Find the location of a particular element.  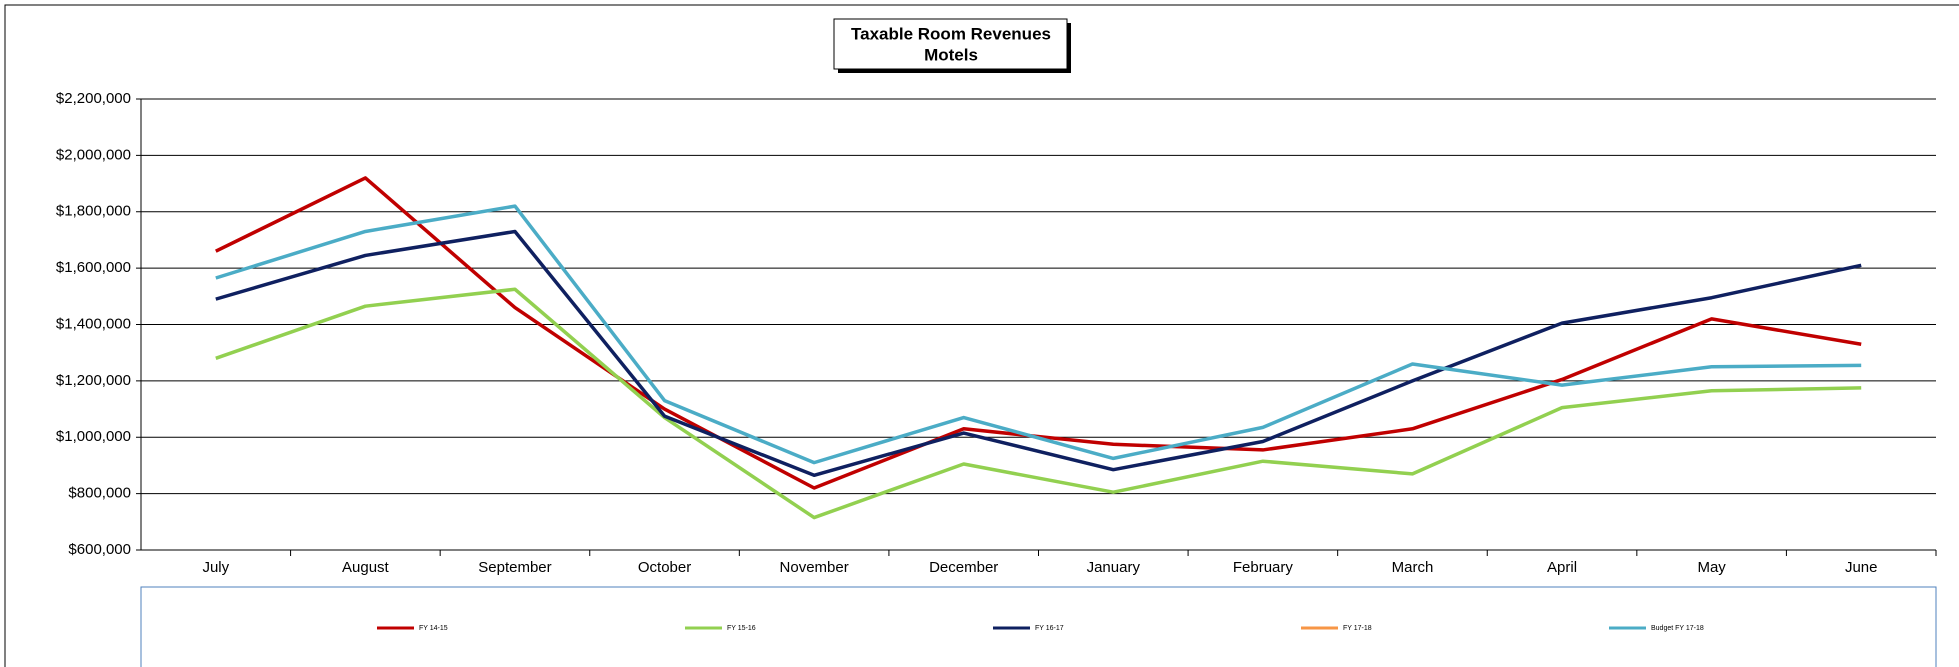

legend-label: FY 15-16 is located at coordinates (741, 628).